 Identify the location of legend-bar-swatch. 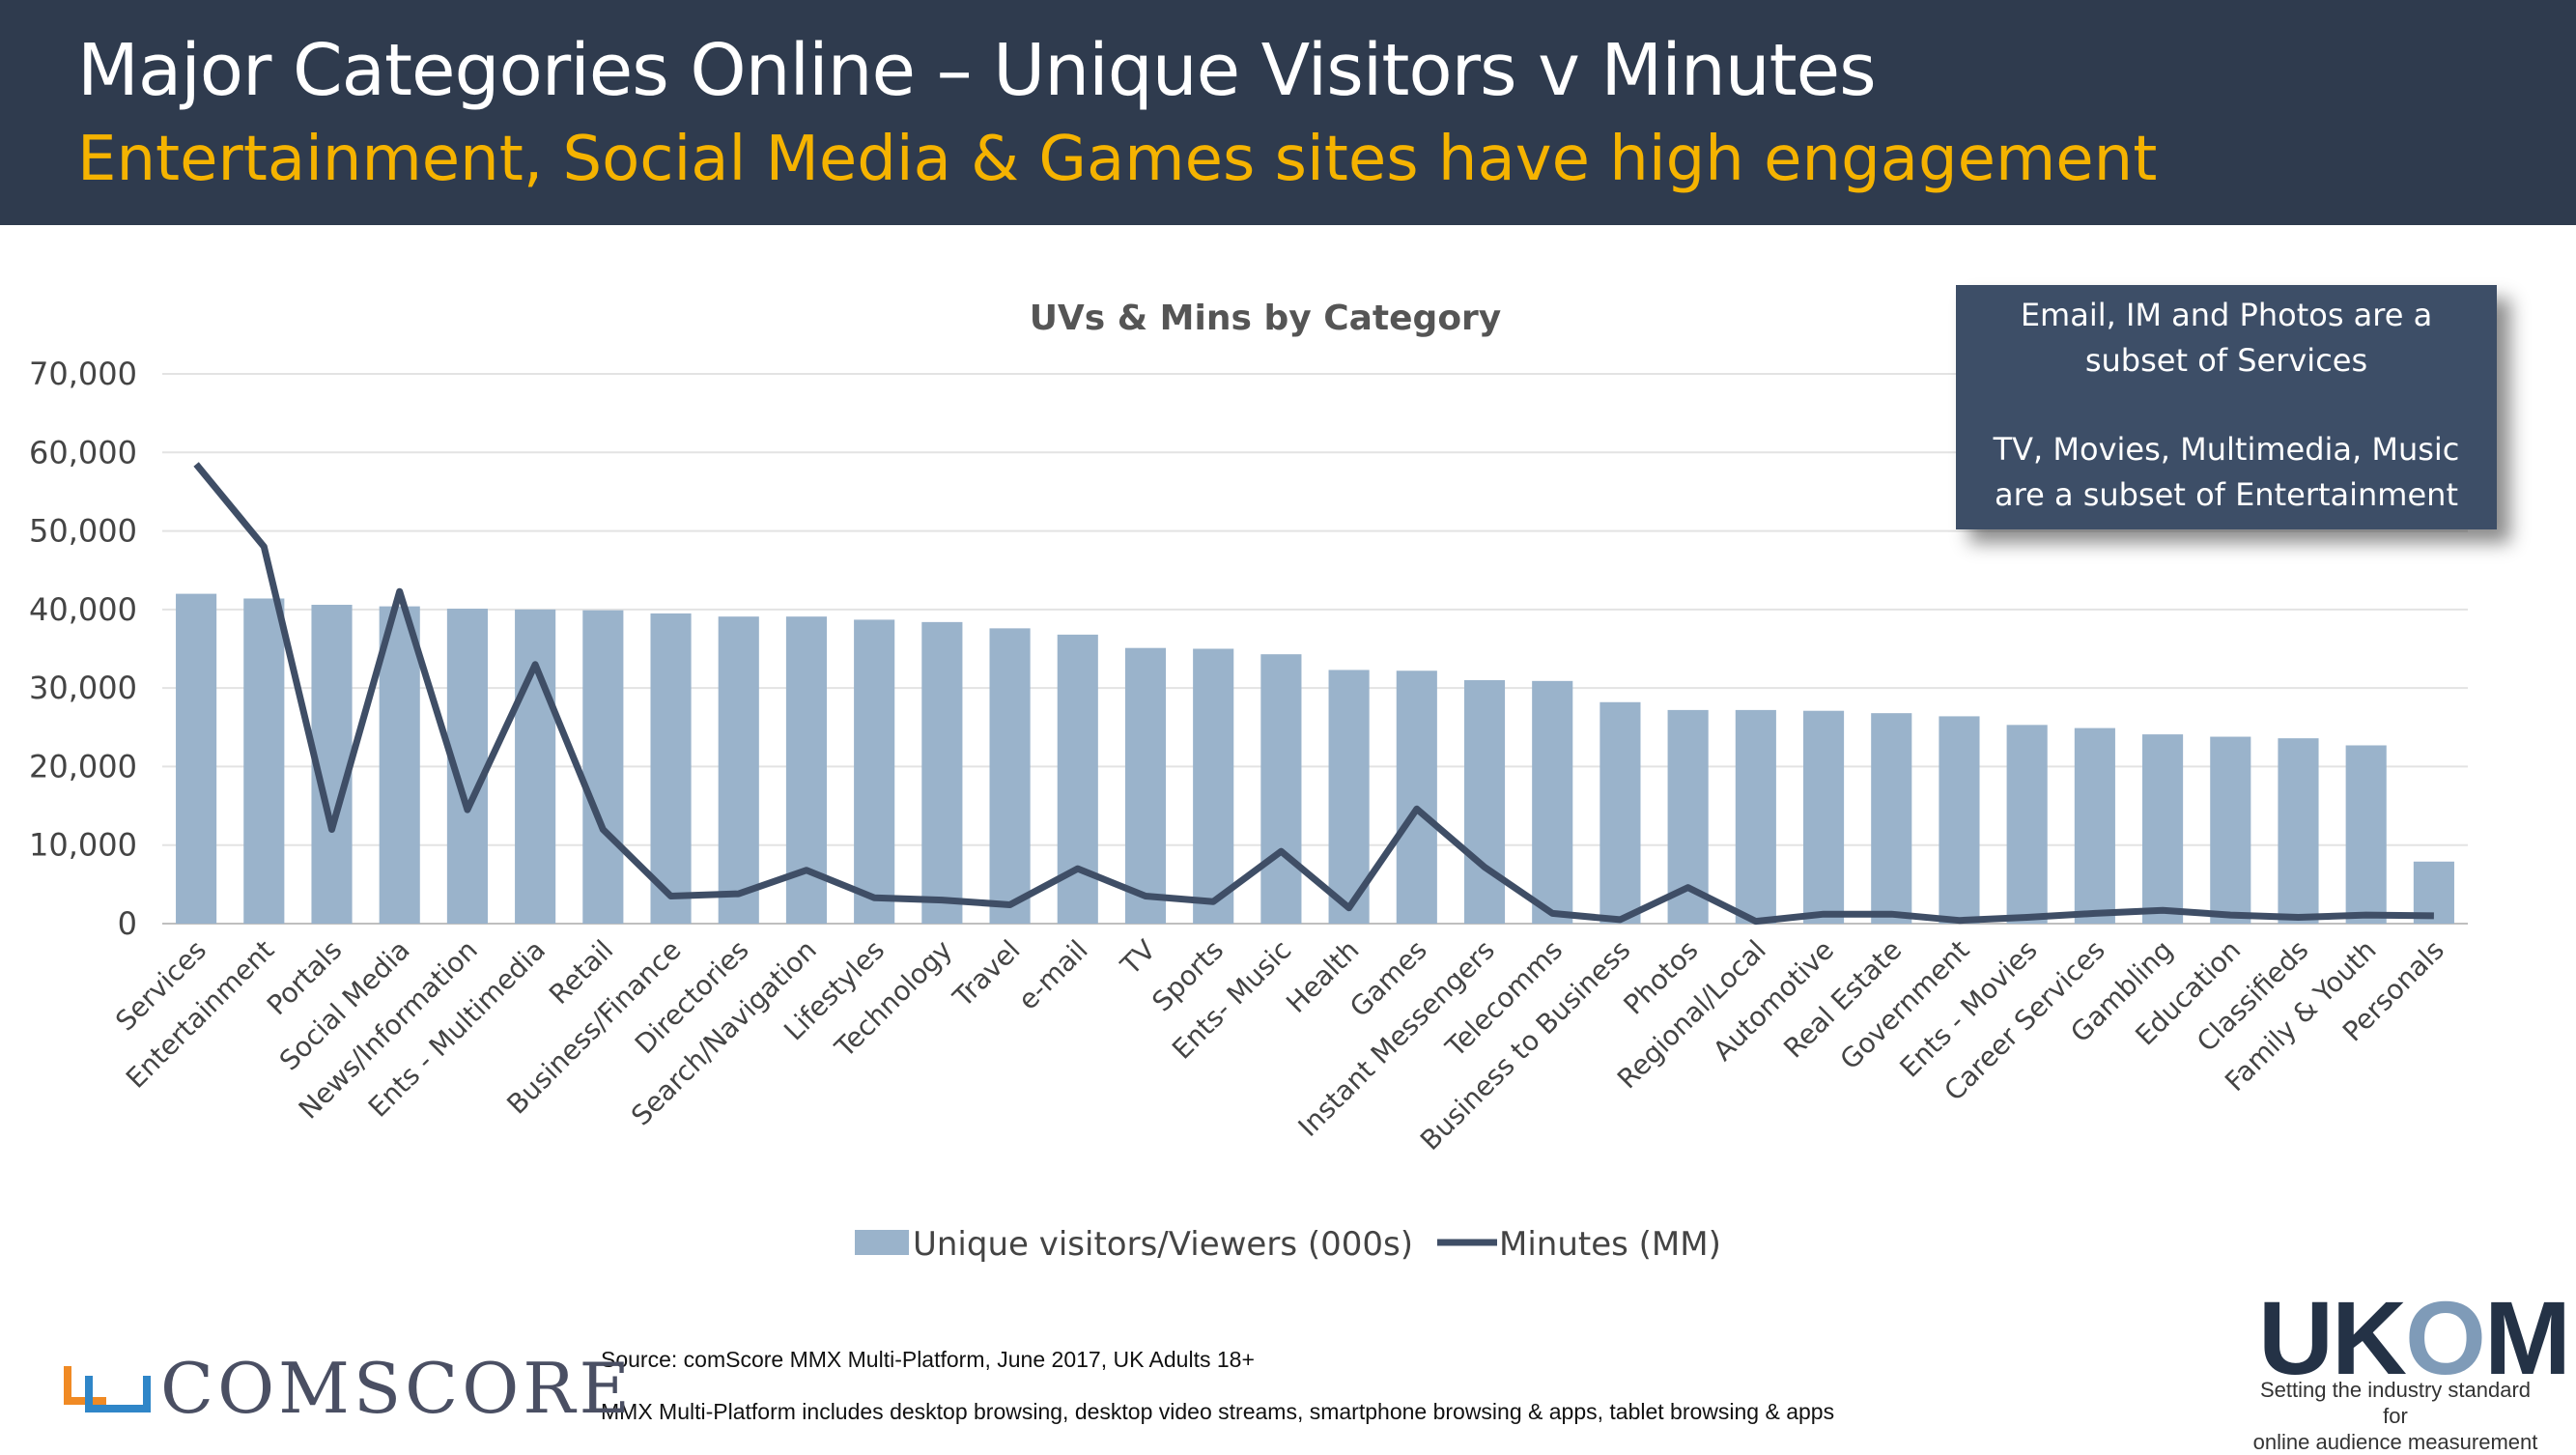
(882, 1243).